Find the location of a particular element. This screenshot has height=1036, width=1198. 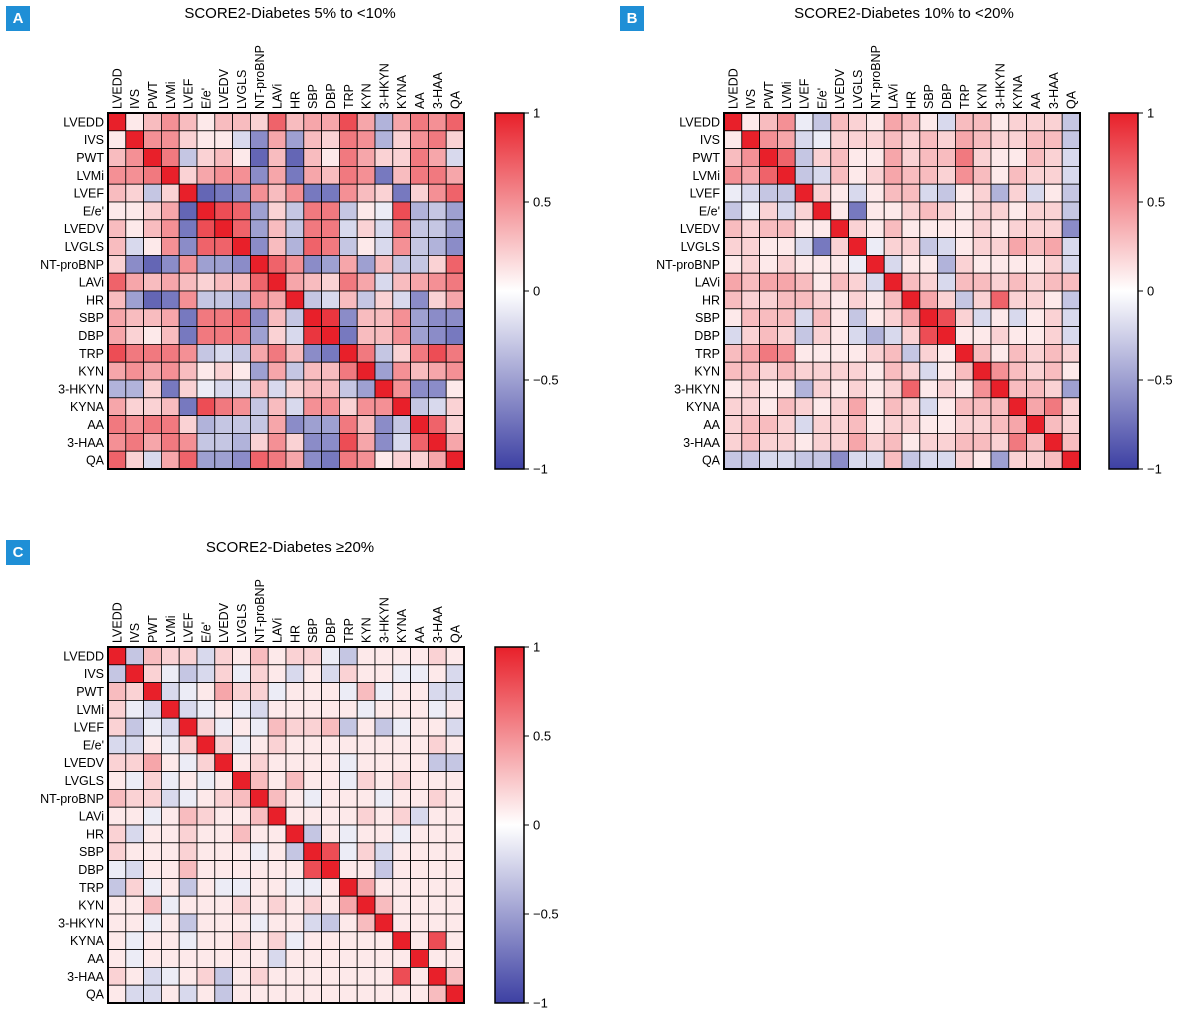

column-label: NT-proBNP is located at coordinates (876, 77).